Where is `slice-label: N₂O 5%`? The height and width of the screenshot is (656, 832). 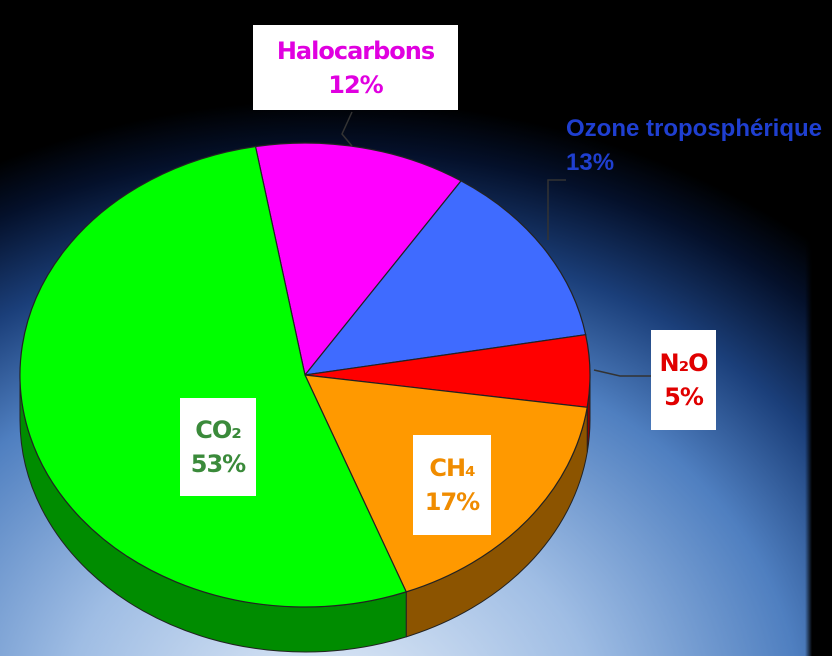
slice-label: N₂O 5% is located at coordinates (683, 380).